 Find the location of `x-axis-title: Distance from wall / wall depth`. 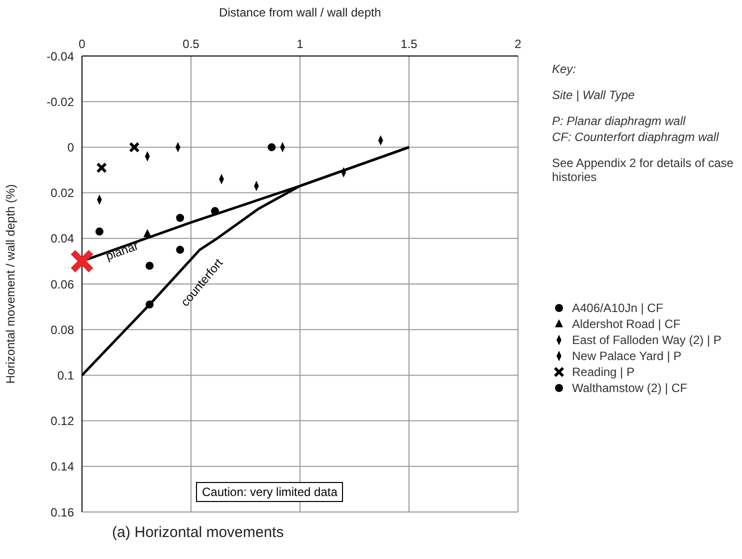

x-axis-title: Distance from wall / wall depth is located at coordinates (300, 13).